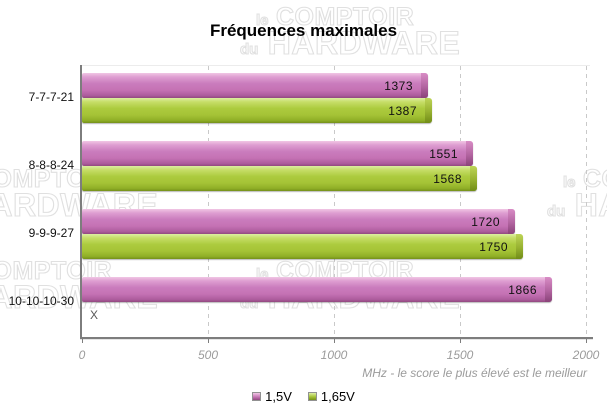 This screenshot has height=420, width=607. What do you see at coordinates (41, 301) in the screenshot?
I see `category-label: 10-10-10-30` at bounding box center [41, 301].